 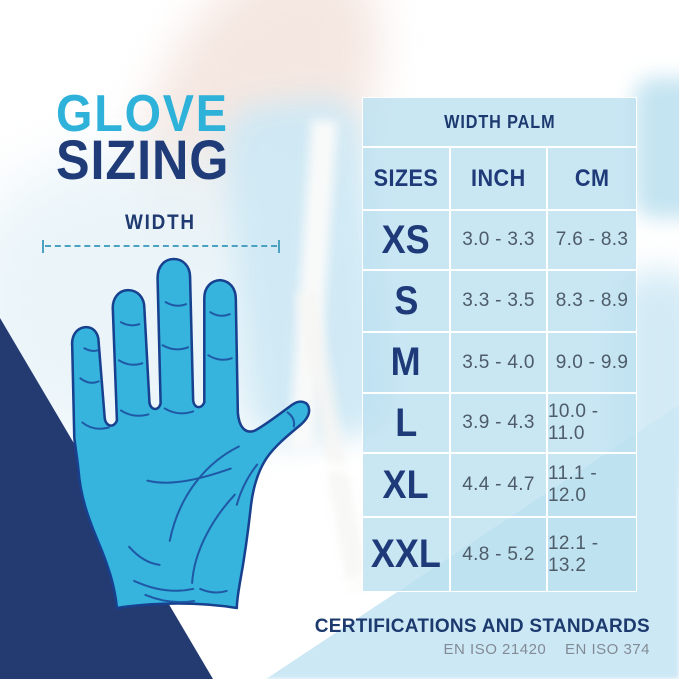 What do you see at coordinates (592, 554) in the screenshot?
I see `cell-cm-xxl: 12.1 - 13.2` at bounding box center [592, 554].